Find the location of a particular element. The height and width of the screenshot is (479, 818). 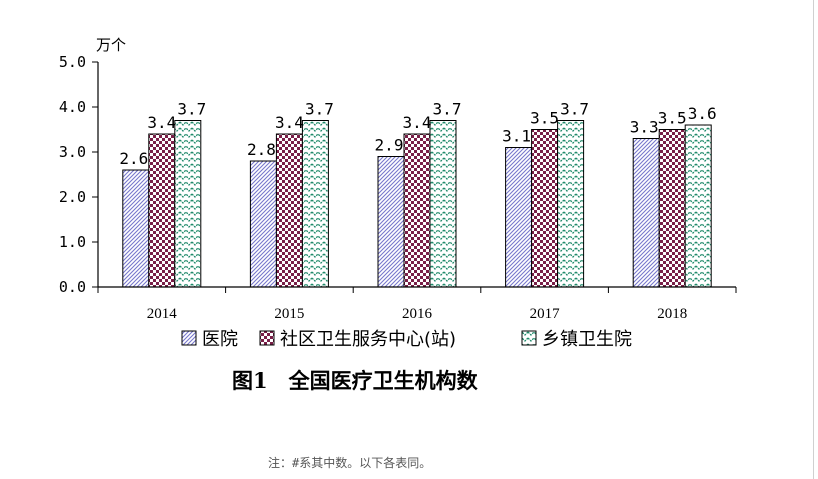

legend-label-community: 社区卫生服务中心(站) is located at coordinates (368, 339).